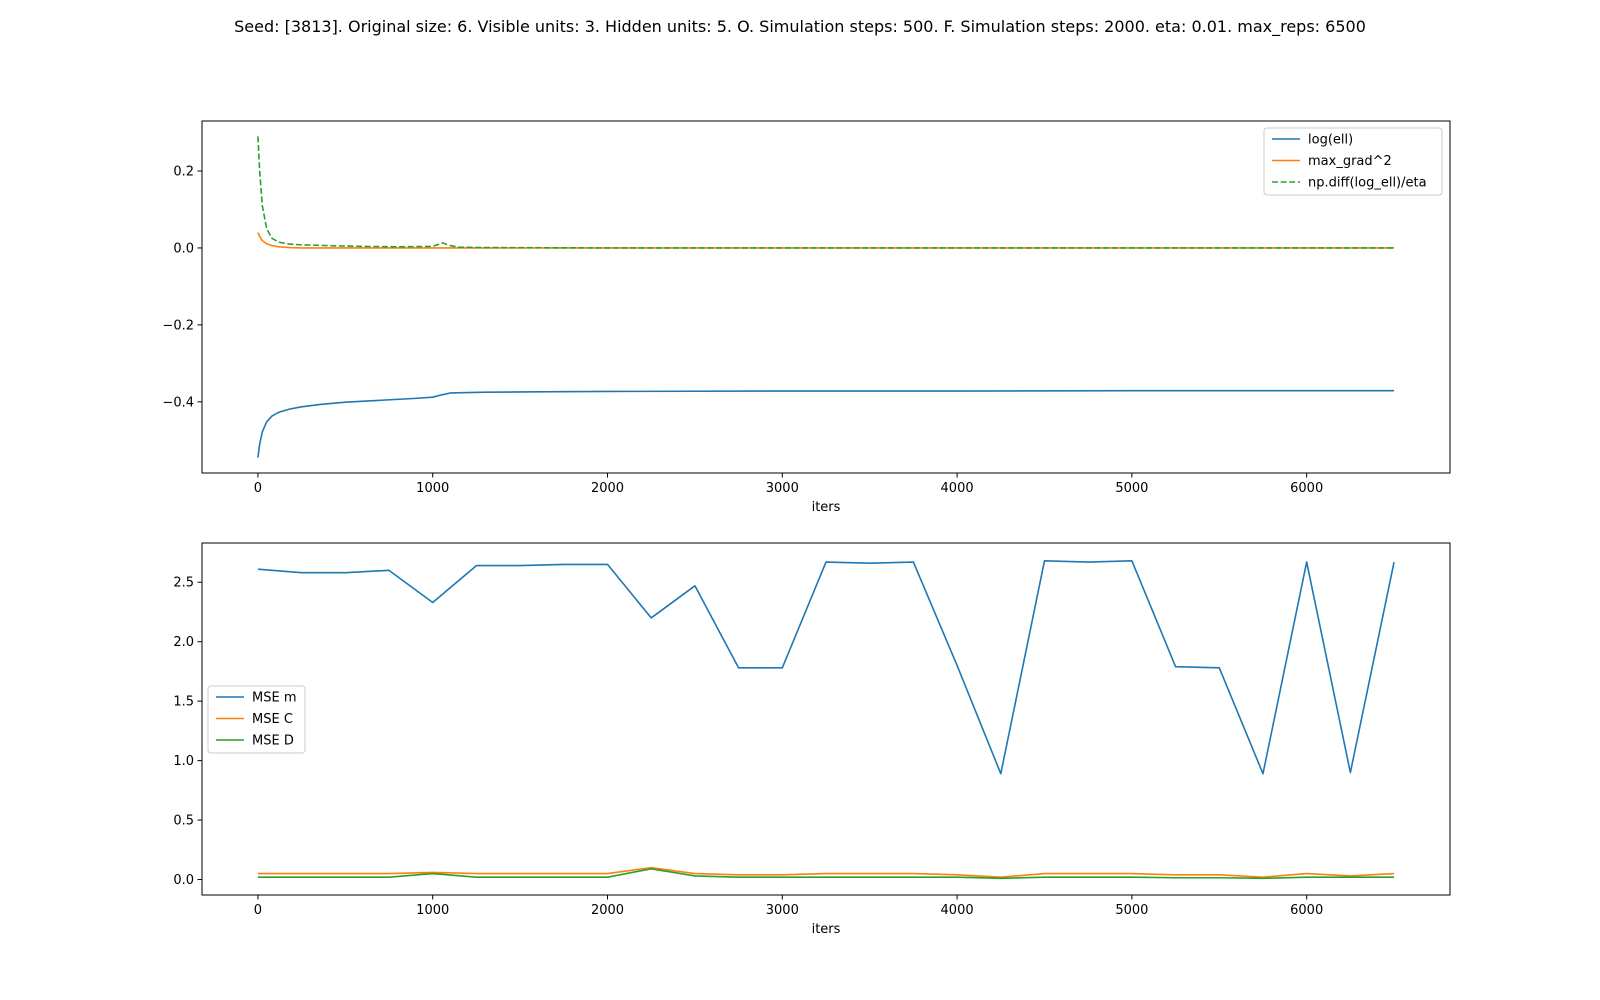 The height and width of the screenshot is (1000, 1600). I want to click on y-tick-label: 0.2, so click(183, 172).